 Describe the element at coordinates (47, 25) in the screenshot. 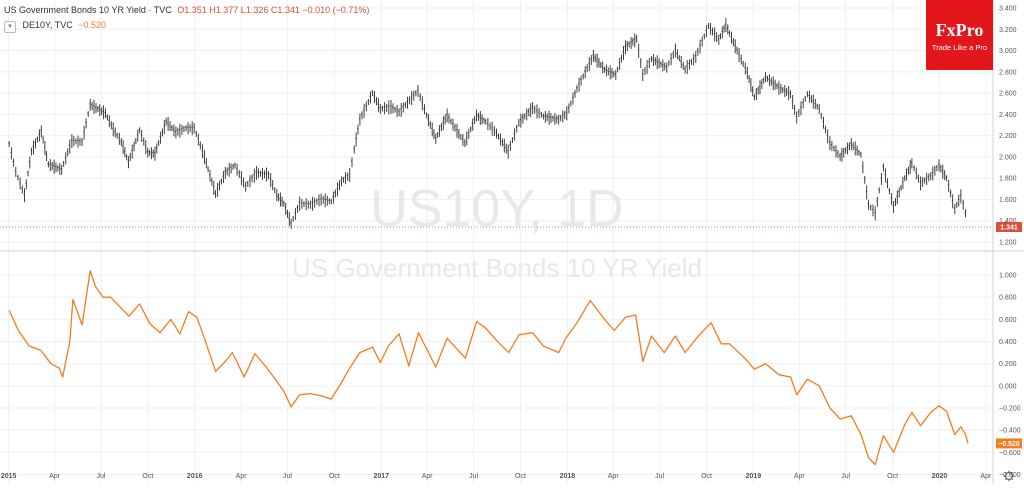

I see `legend-sub-label: DE10Y, TVC` at that location.